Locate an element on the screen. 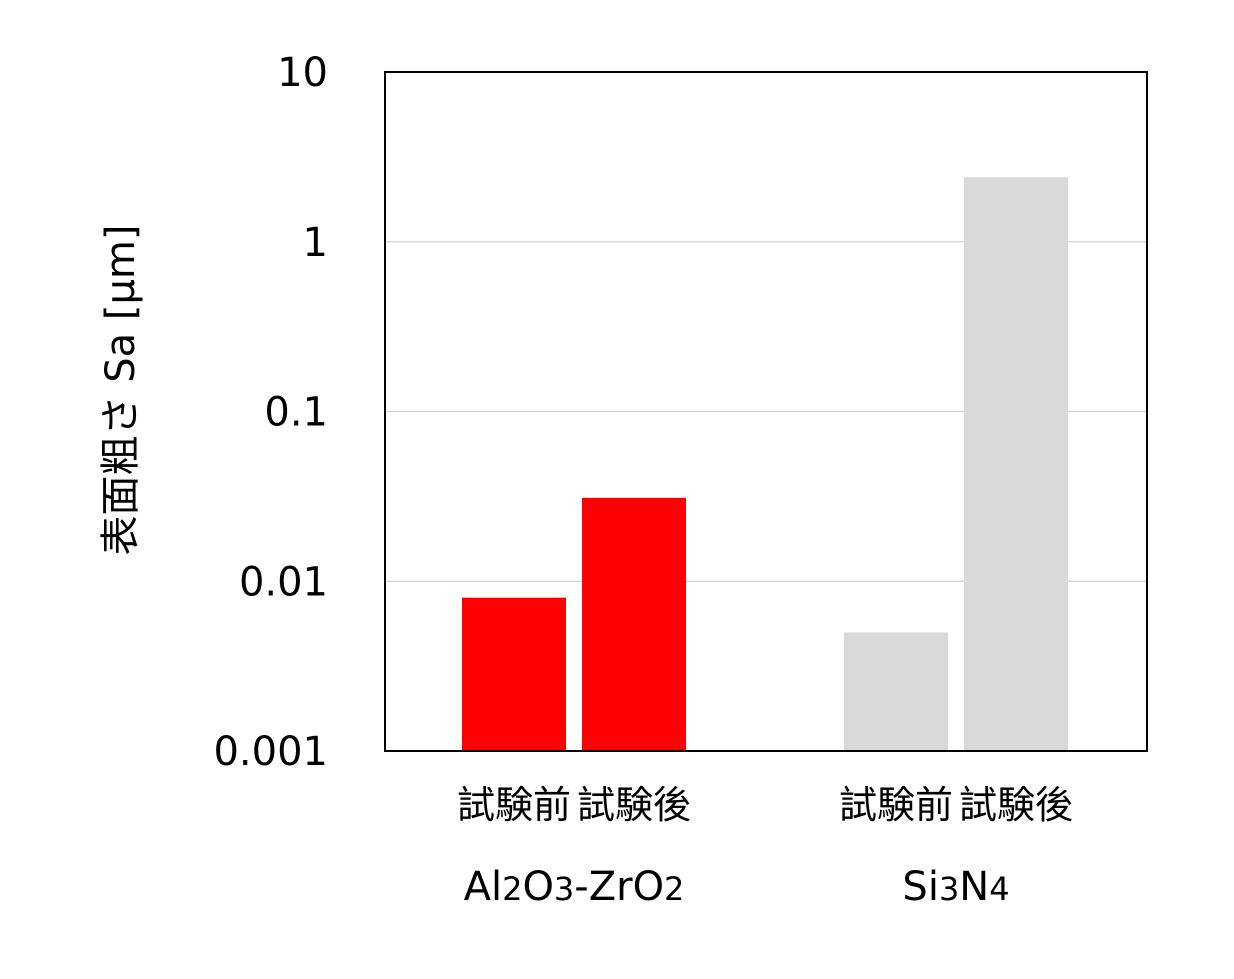 The image size is (1234, 979). y-axis-label: 表面粗さ Sa [μm] is located at coordinates (121, 390).